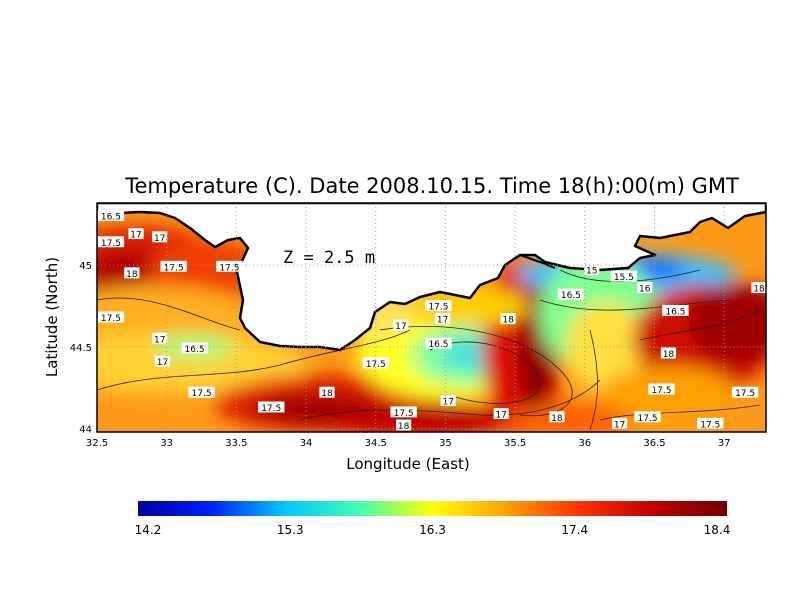  Describe the element at coordinates (432, 508) in the screenshot. I see `colorbar-gradient` at that location.